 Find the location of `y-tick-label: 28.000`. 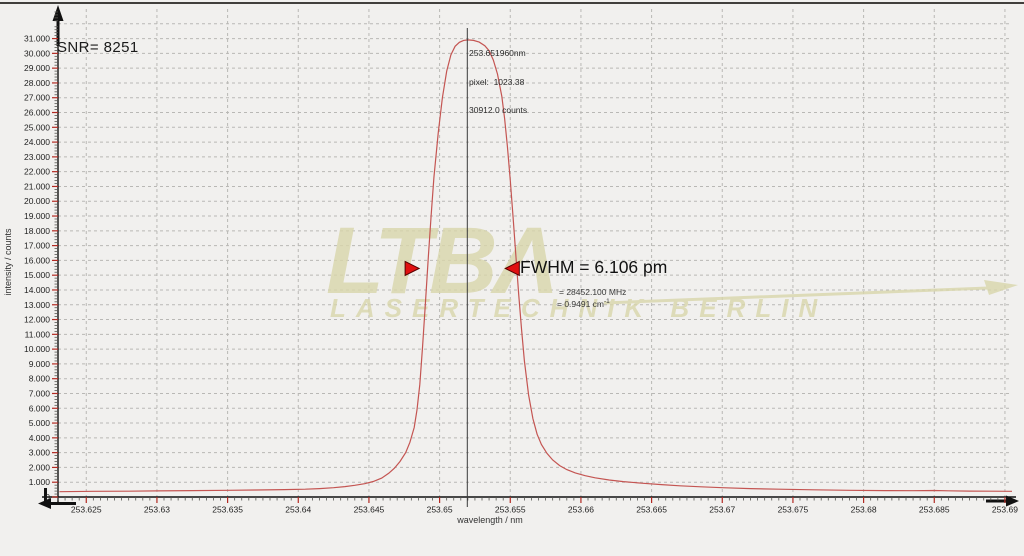

y-tick-label: 28.000 is located at coordinates (37, 83).